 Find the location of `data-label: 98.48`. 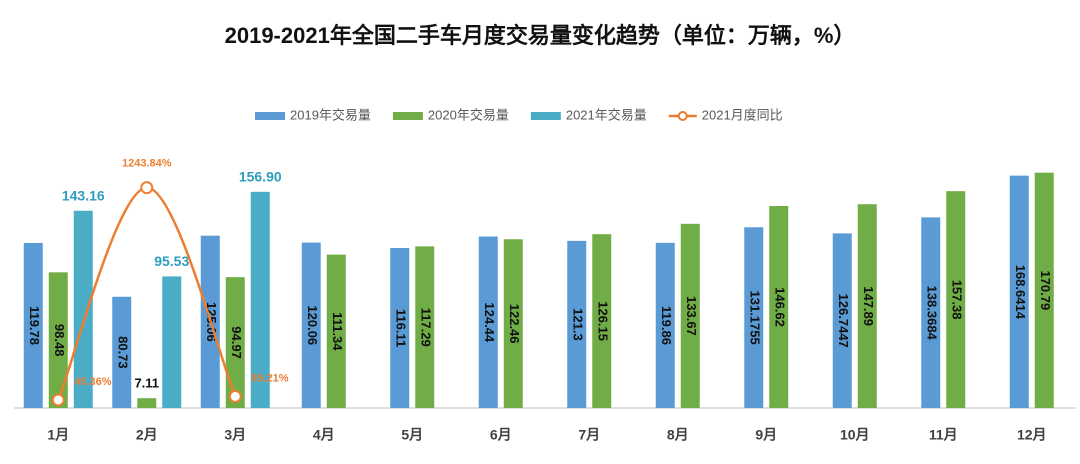

data-label: 98.48 is located at coordinates (59, 340).